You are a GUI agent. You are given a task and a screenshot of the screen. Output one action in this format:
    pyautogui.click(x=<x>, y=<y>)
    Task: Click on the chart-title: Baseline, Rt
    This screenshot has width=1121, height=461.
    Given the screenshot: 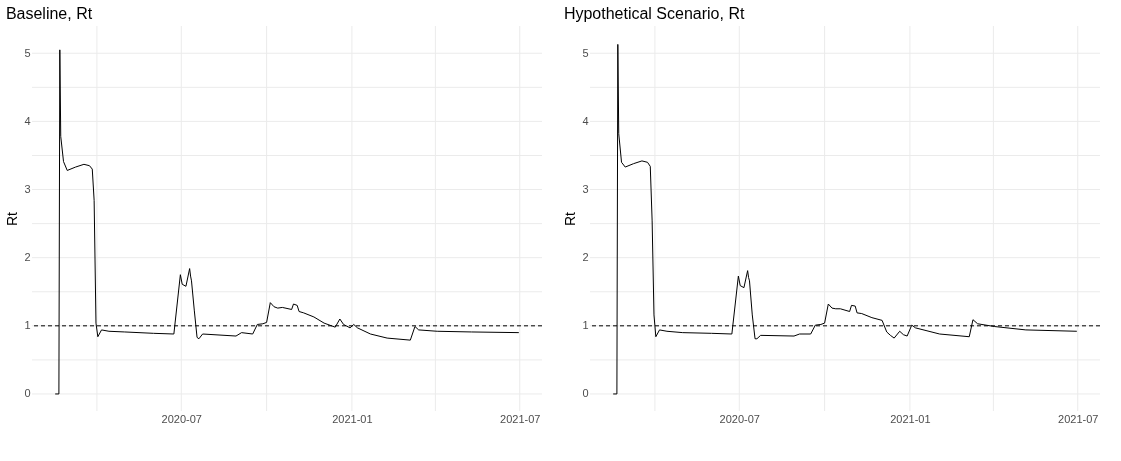 What is the action you would take?
    pyautogui.click(x=49, y=13)
    